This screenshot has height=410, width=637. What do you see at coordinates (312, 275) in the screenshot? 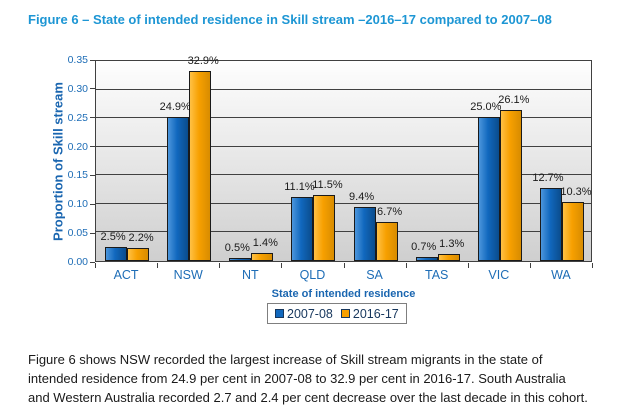
I see `x-axis-label-QLD: QLD` at bounding box center [312, 275].